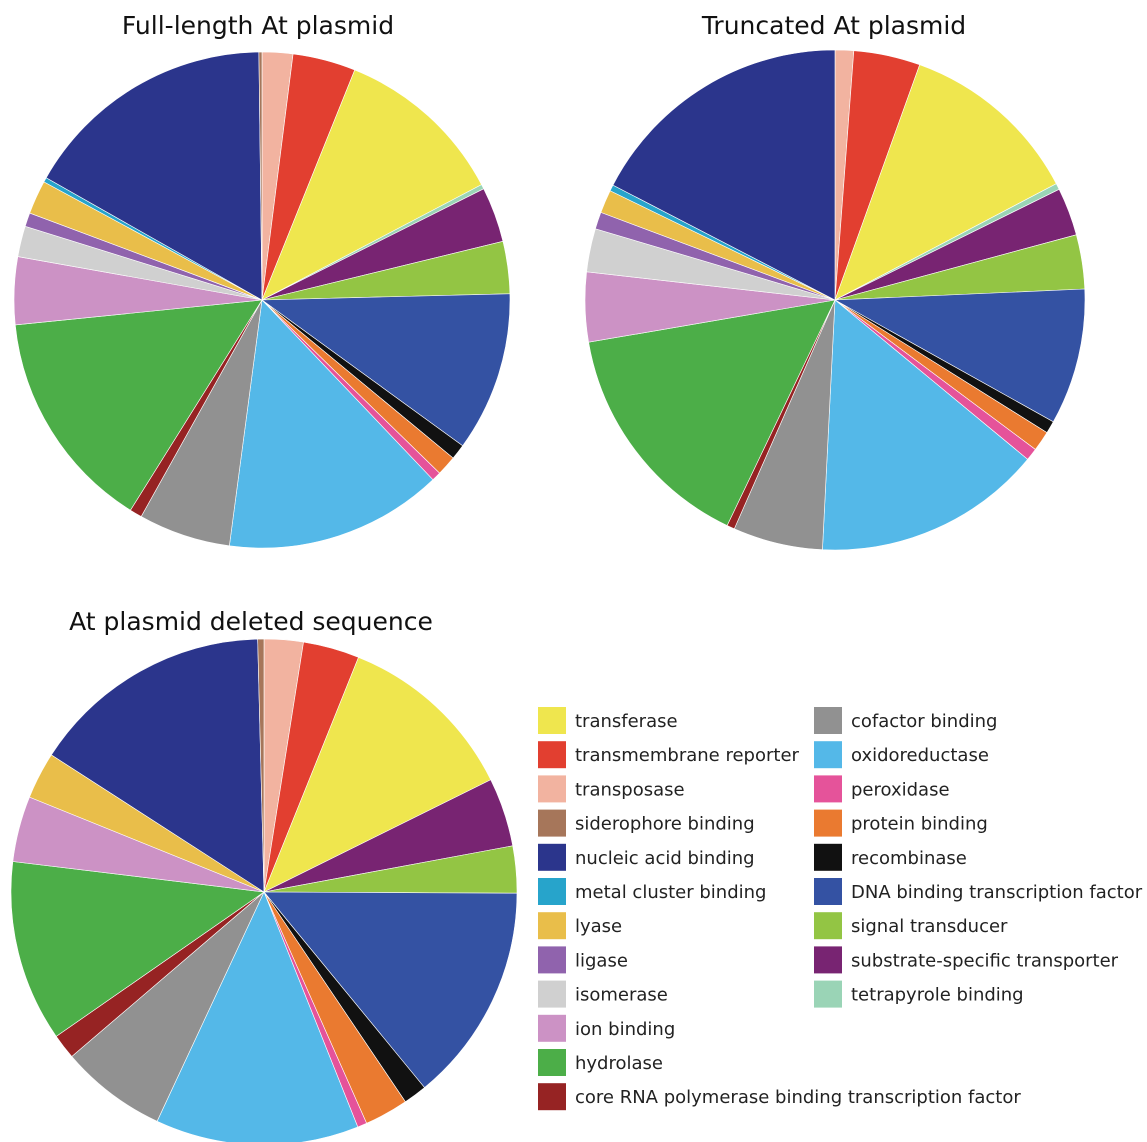 This screenshot has height=1142, width=1147. Describe the element at coordinates (552, 720) in the screenshot. I see `legend-swatch-transferase` at that location.